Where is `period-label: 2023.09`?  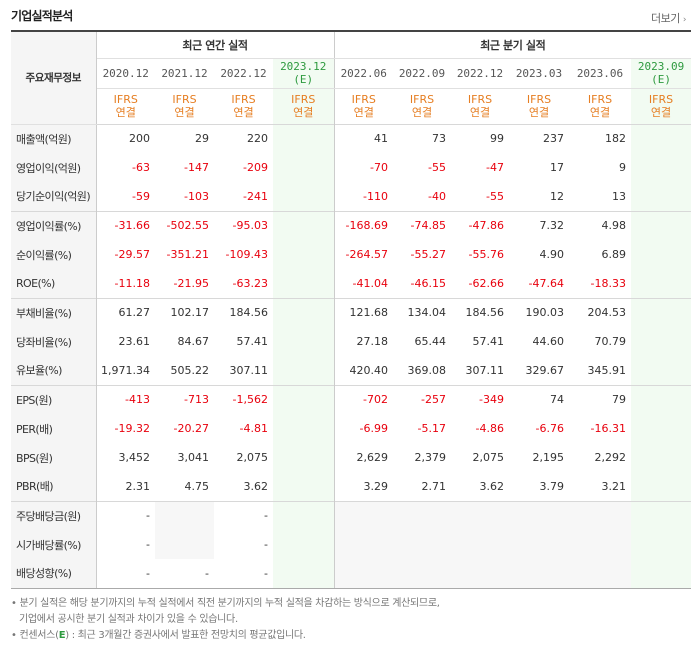 period-label: 2023.09 is located at coordinates (661, 66).